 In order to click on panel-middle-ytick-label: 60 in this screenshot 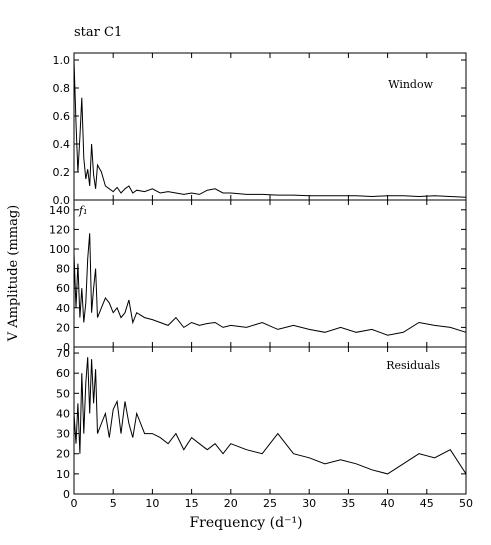, I will do `click(63, 288)`.